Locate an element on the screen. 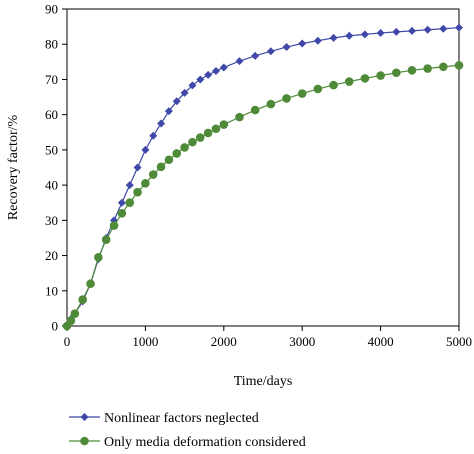  legend-label-only-media-deformation-considered: Only media deformation considered is located at coordinates (205, 442).